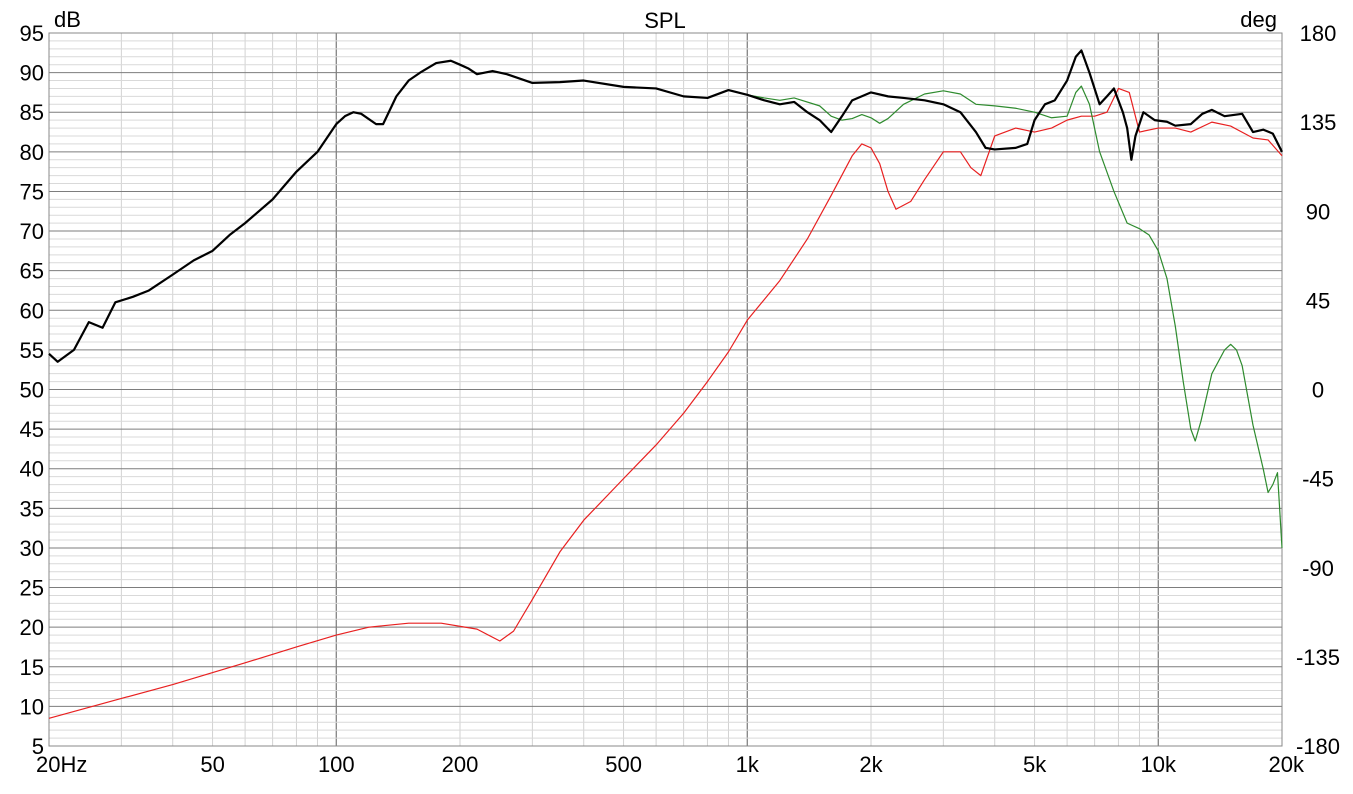  Describe the element at coordinates (32, 429) in the screenshot. I see `y-tick-label: 45` at that location.